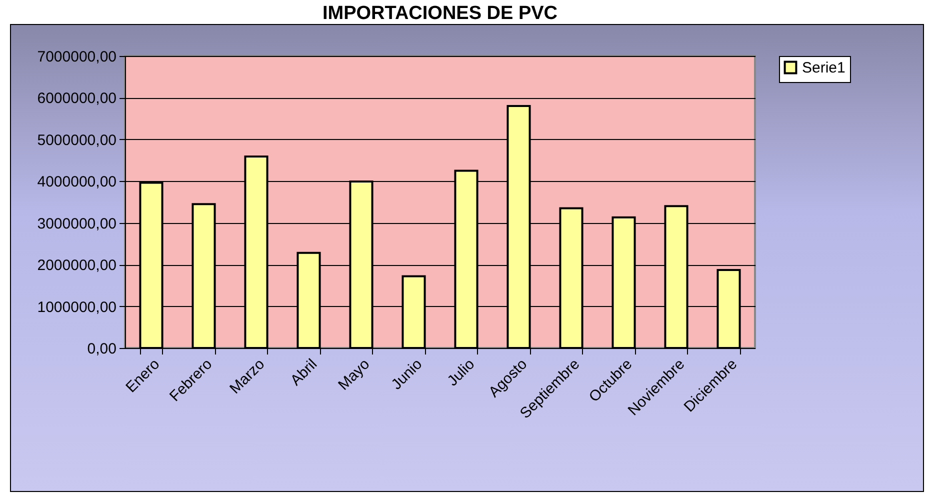 The height and width of the screenshot is (496, 931). What do you see at coordinates (461, 373) in the screenshot?
I see `x-tick-label: Julio` at bounding box center [461, 373].